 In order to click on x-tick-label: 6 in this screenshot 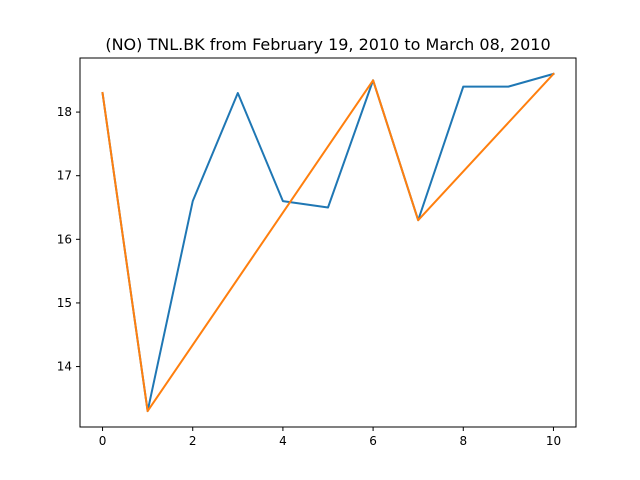, I will do `click(373, 441)`.